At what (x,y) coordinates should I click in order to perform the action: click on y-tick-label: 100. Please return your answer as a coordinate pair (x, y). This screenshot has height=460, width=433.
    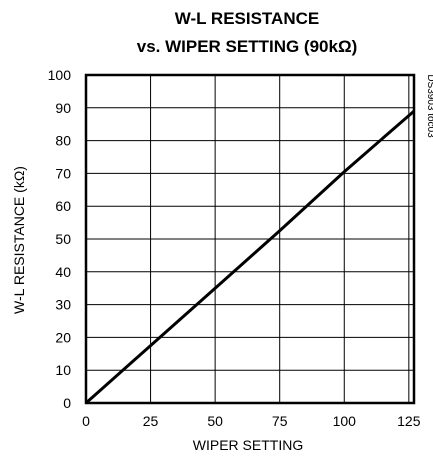
    Looking at the image, I should click on (60, 75).